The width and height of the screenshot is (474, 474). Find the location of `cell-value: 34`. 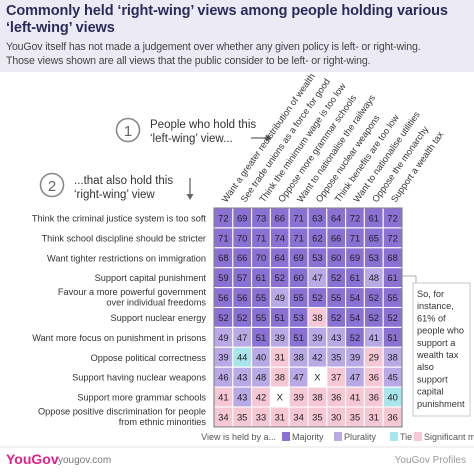

cell-value: 34 is located at coordinates (223, 416).